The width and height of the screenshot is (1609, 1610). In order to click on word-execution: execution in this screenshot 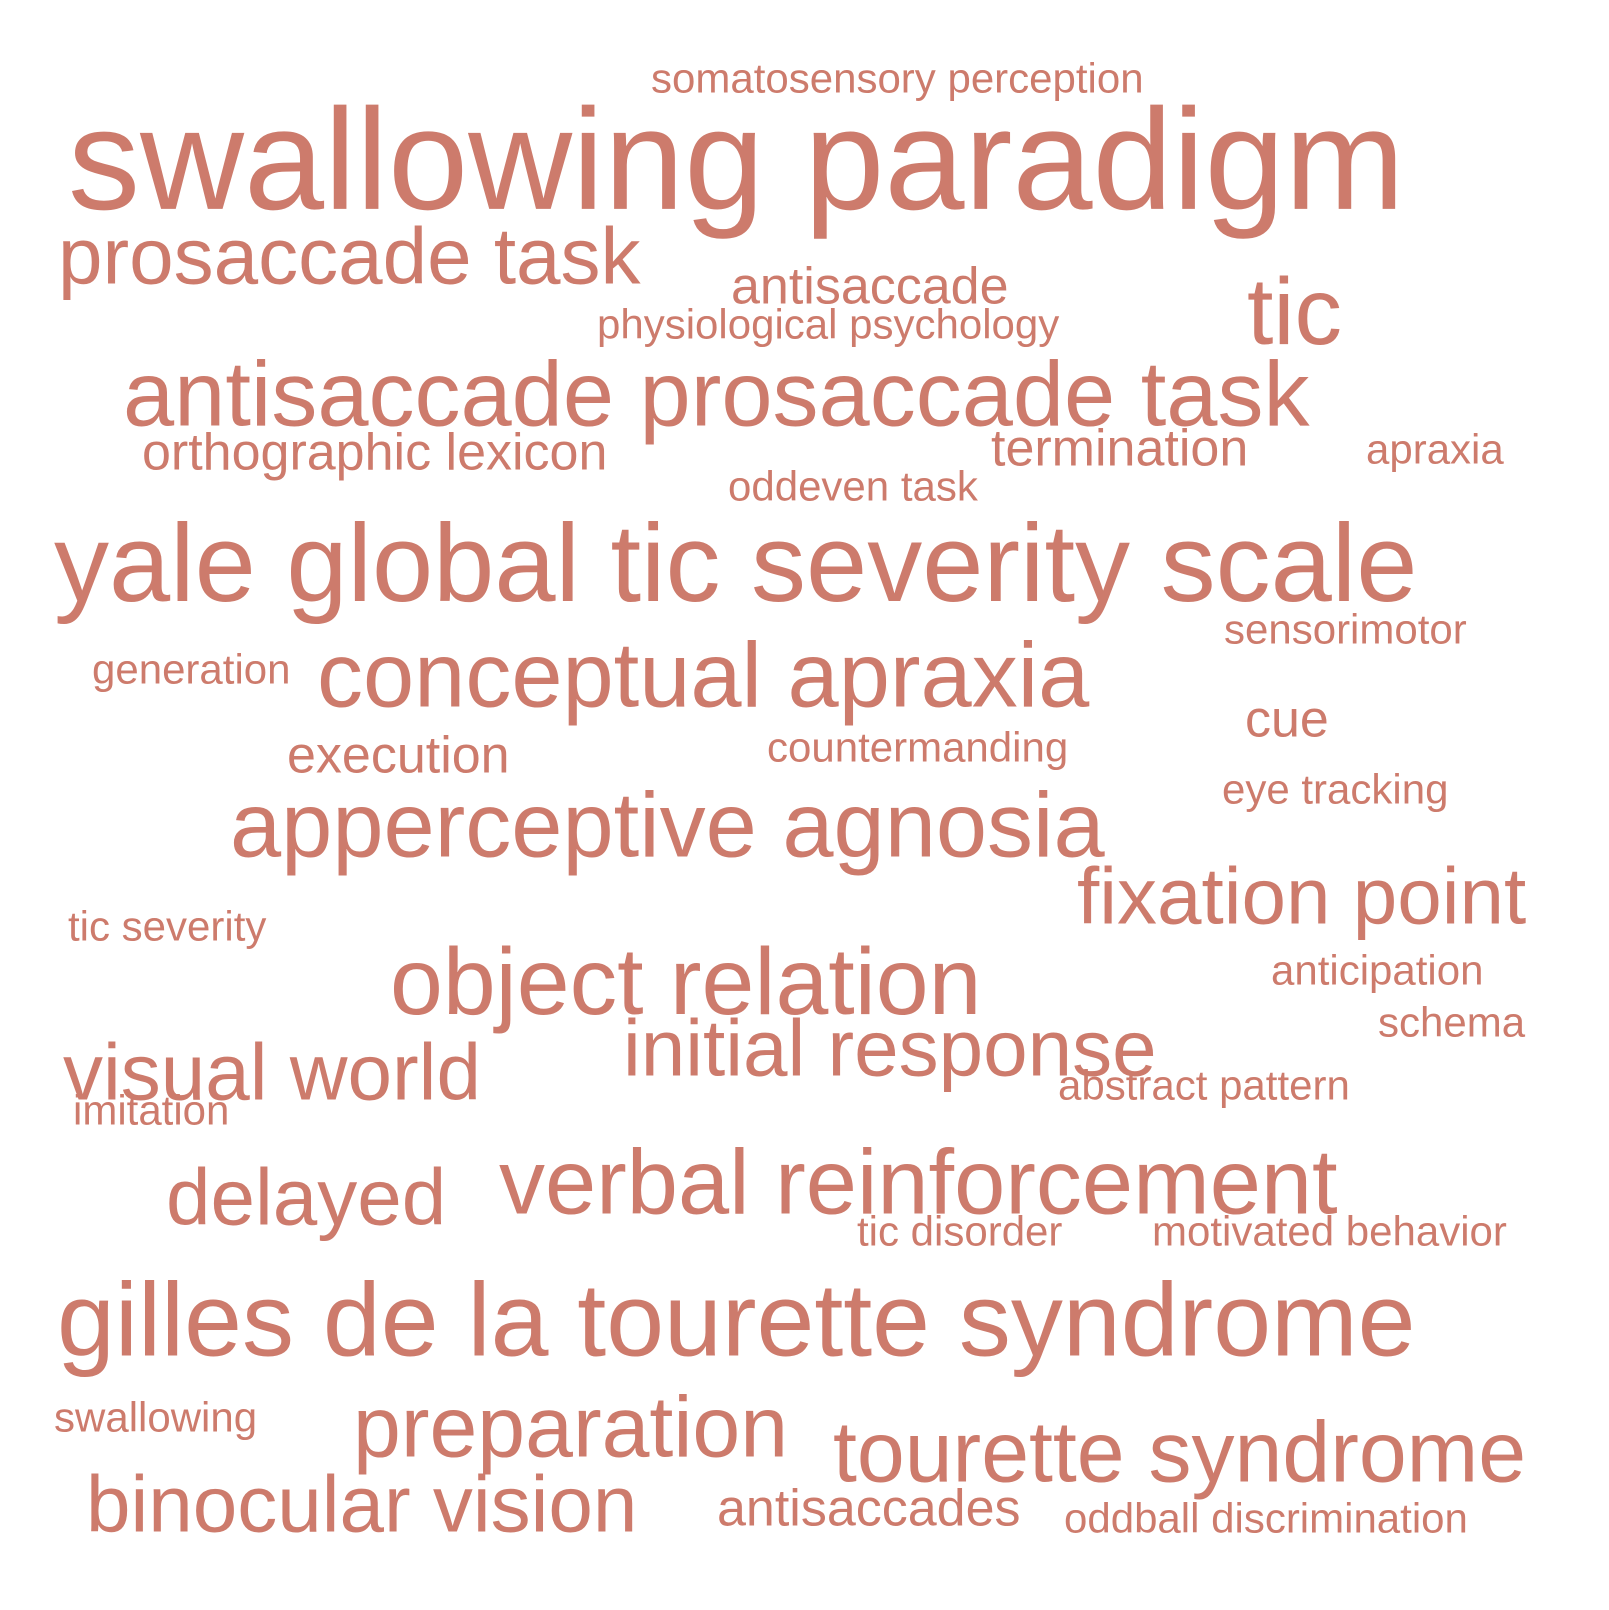, I will do `click(398, 755)`.